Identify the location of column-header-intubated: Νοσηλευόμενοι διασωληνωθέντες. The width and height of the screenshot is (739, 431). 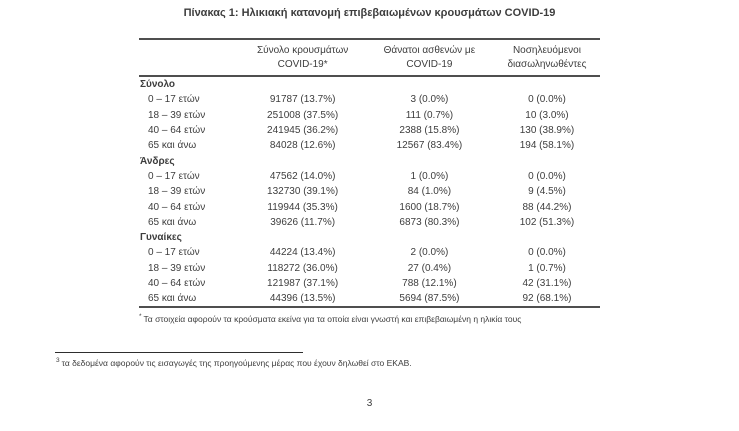
(547, 58).